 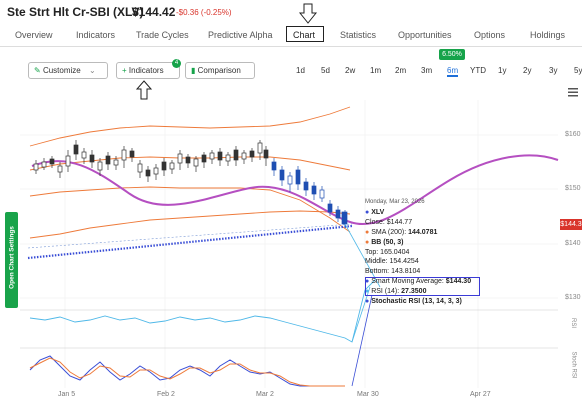 I want to click on bb-top-line, so click(x=190, y=126).